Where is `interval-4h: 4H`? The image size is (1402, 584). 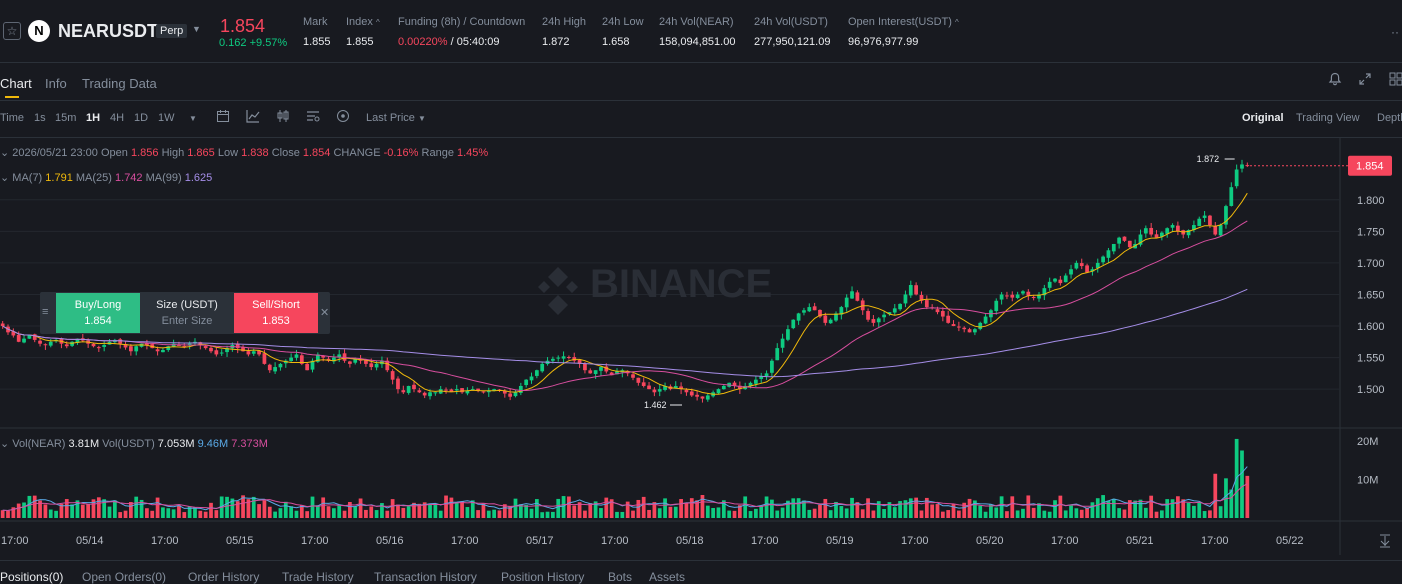
interval-4h: 4H is located at coordinates (117, 118).